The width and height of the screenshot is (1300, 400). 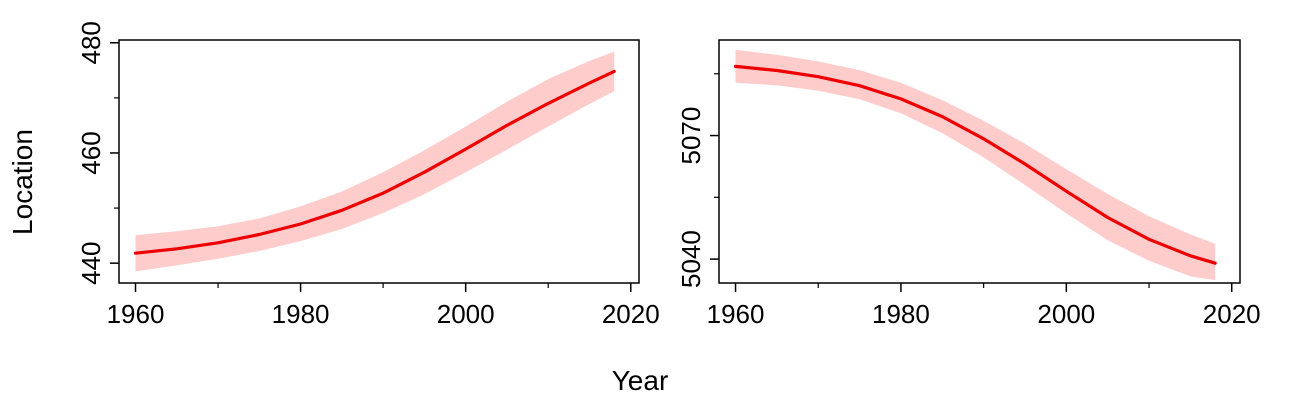 I want to click on y-tick-label-panel-0-2: 480, so click(x=91, y=42).